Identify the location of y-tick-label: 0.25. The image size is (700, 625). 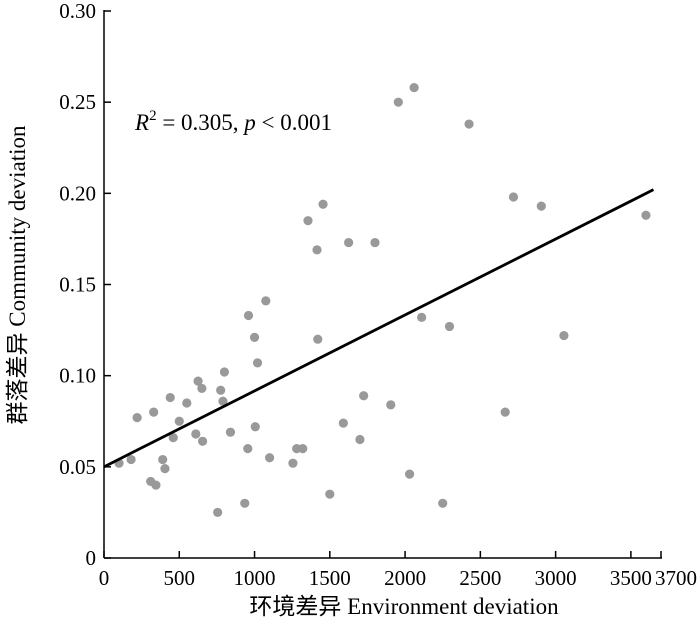
(77, 102).